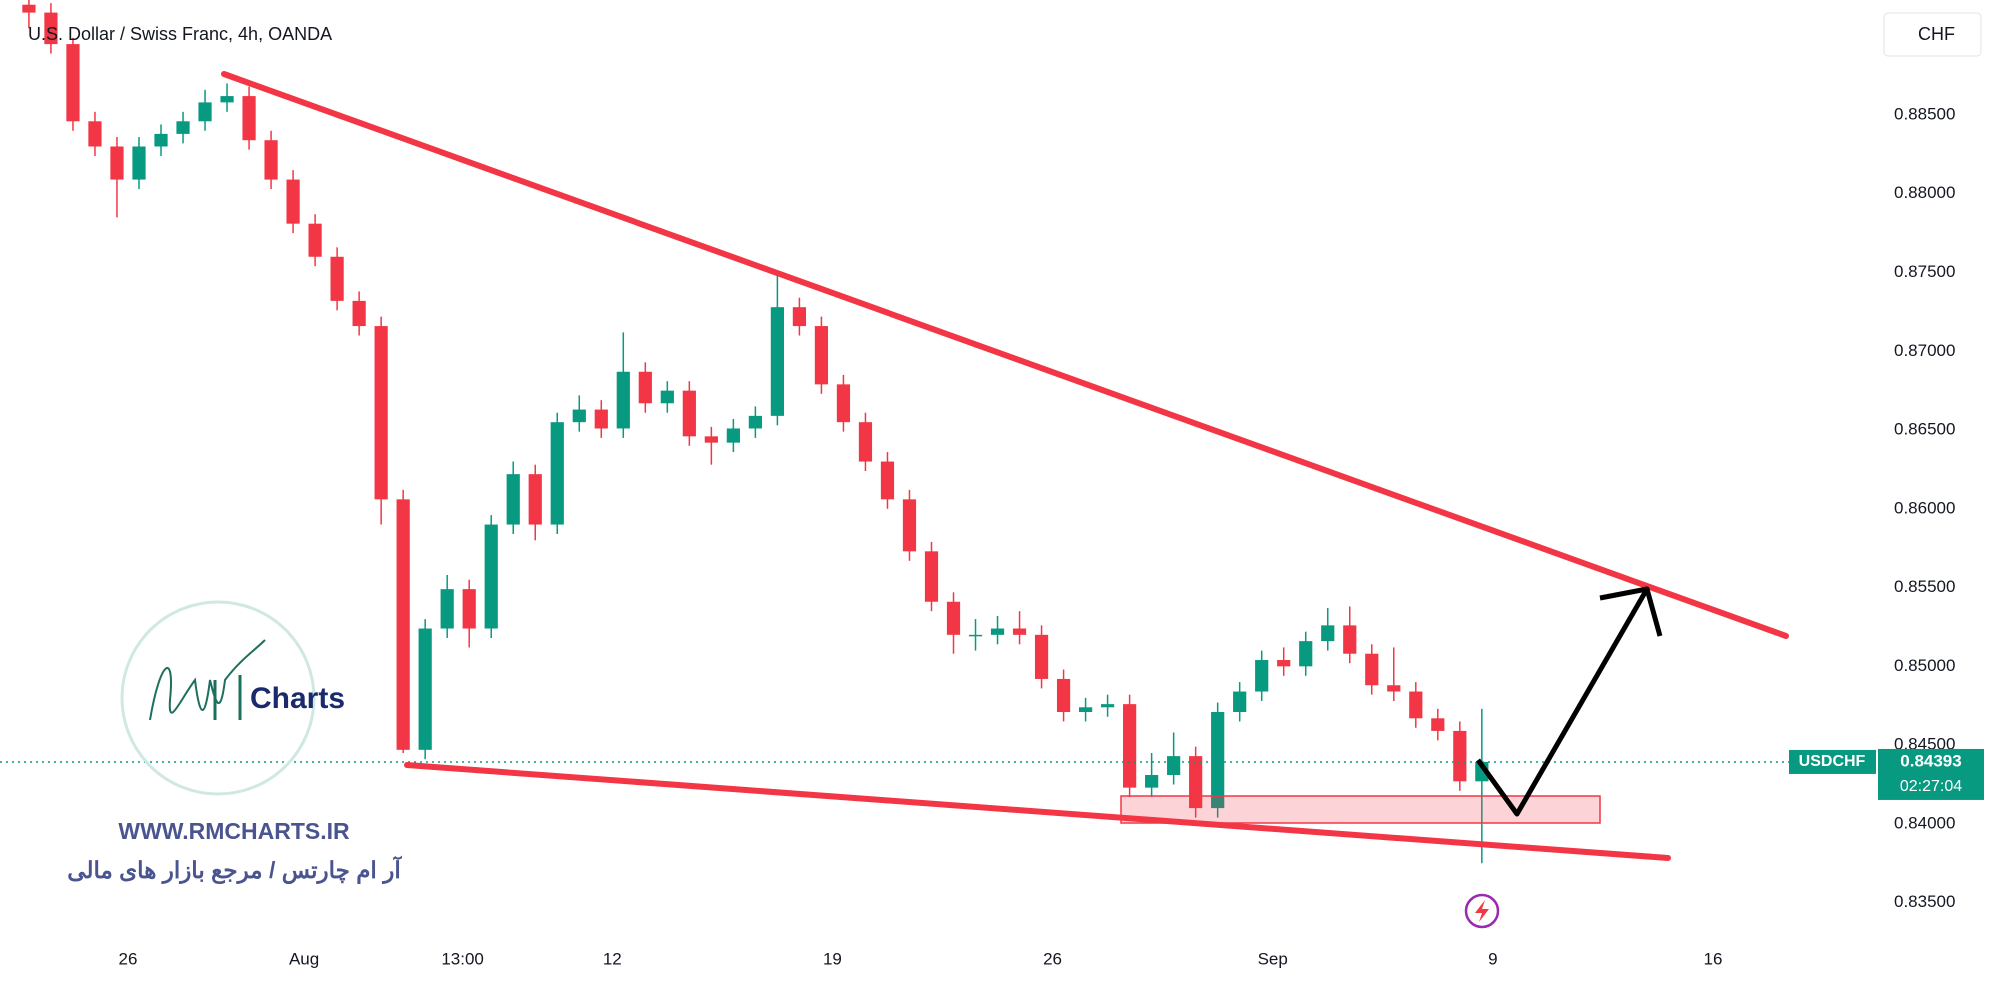  Describe the element at coordinates (1562, 702) in the screenshot. I see `projection-arrow` at that location.